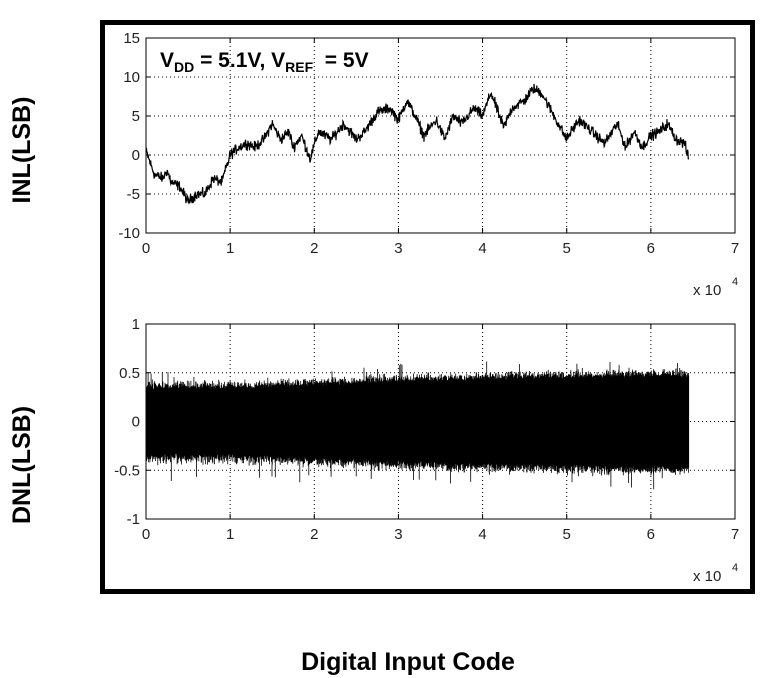  Describe the element at coordinates (417, 421) in the screenshot. I see `dnl-series-core` at that location.